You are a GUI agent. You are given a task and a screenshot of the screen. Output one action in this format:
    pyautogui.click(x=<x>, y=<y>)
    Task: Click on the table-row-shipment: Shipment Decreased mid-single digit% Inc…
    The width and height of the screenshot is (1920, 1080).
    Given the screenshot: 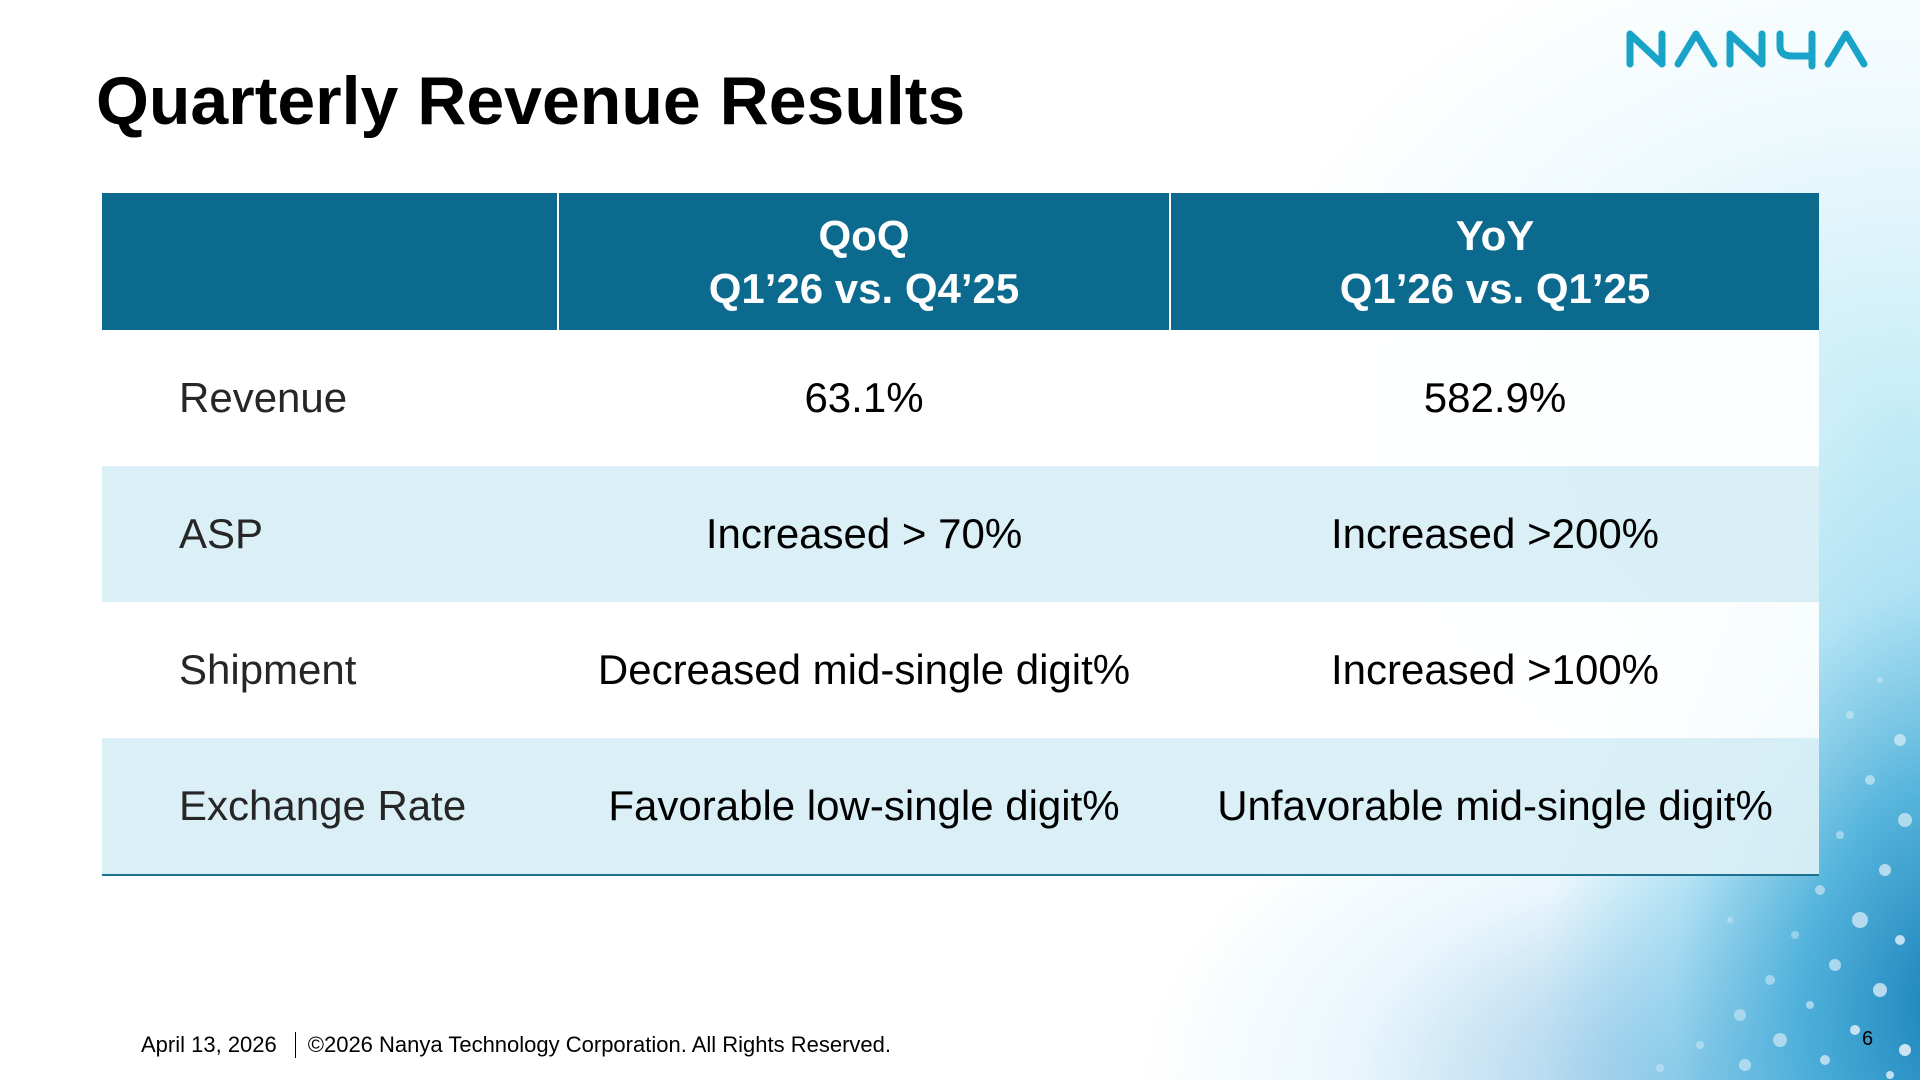 What is the action you would take?
    pyautogui.click(x=960, y=670)
    